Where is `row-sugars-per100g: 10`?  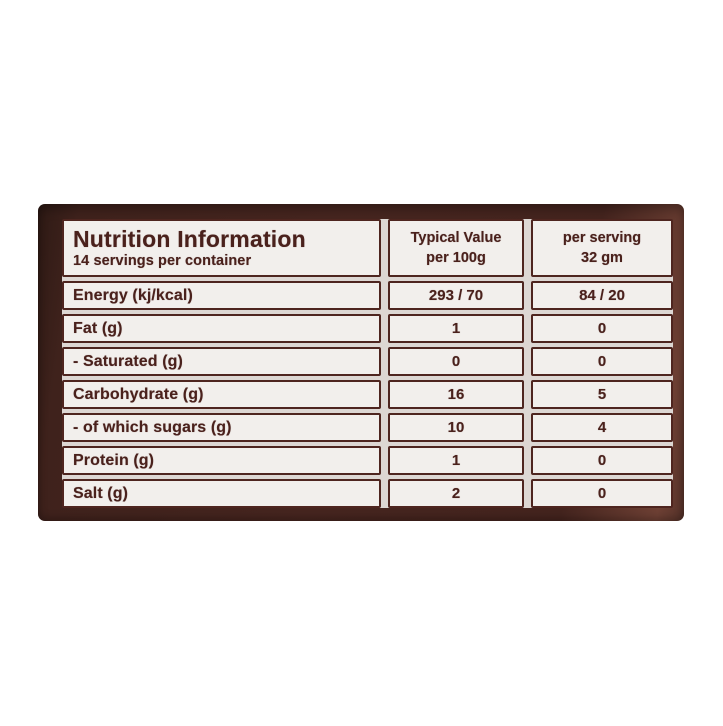
row-sugars-per100g: 10 is located at coordinates (456, 427).